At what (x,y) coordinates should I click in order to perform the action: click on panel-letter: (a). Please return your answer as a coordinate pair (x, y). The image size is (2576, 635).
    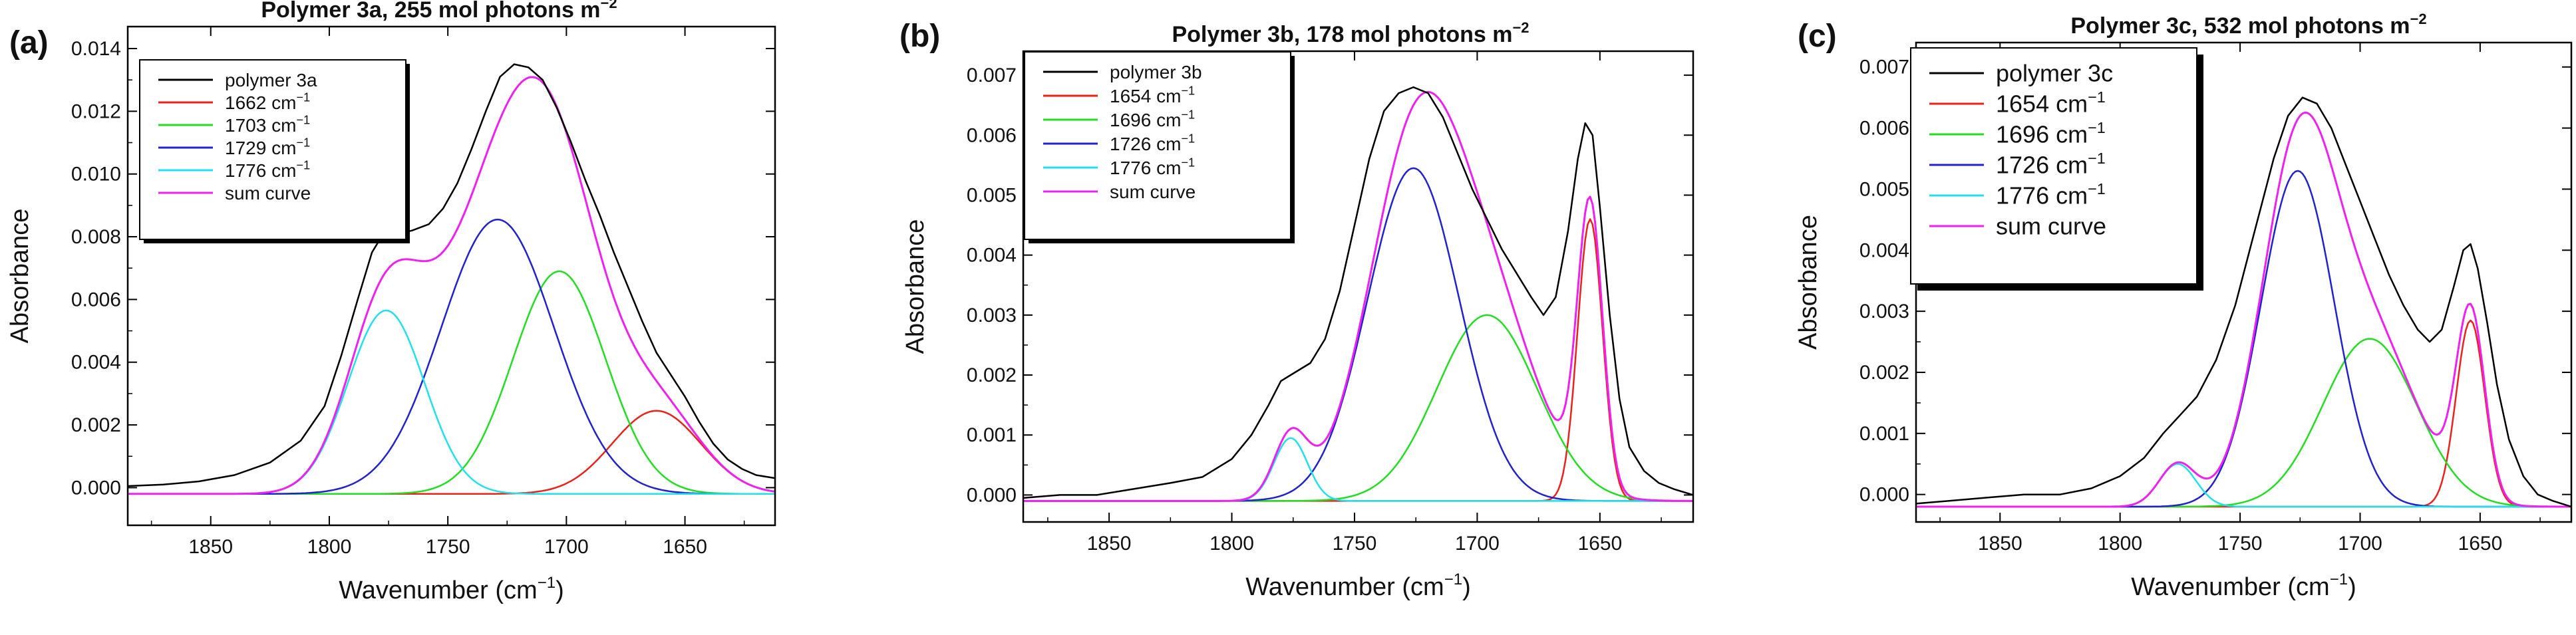
    Looking at the image, I should click on (29, 43).